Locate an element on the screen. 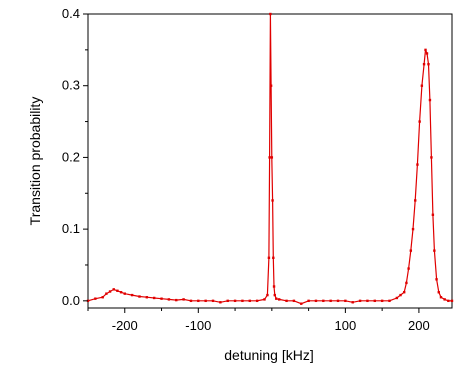  x-tick-label: -100 is located at coordinates (198, 325).